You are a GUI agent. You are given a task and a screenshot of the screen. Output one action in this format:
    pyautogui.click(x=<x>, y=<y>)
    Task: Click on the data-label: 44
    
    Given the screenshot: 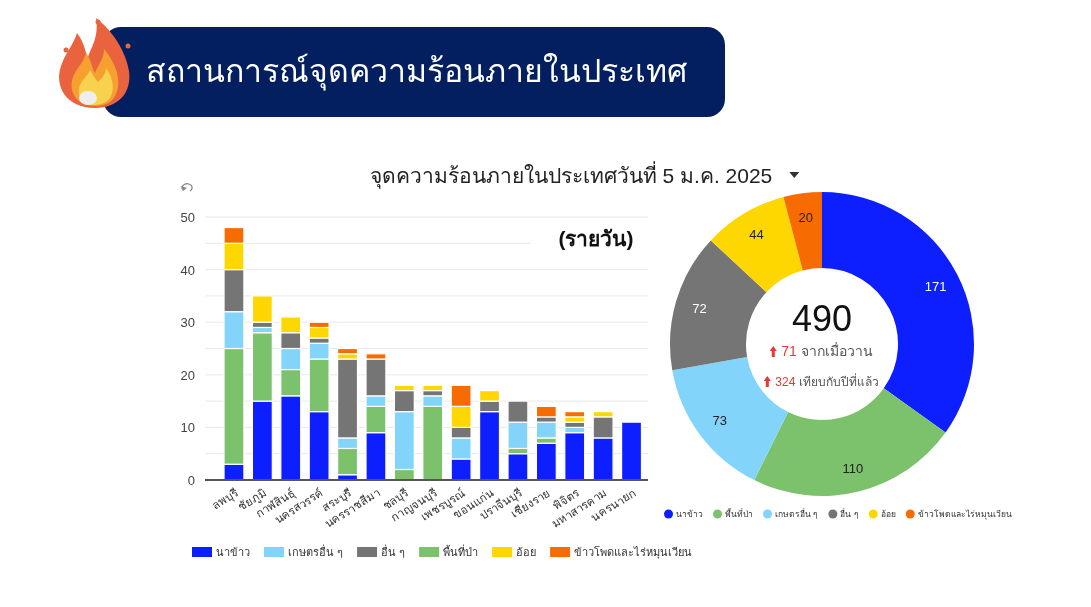 What is the action you would take?
    pyautogui.click(x=756, y=235)
    